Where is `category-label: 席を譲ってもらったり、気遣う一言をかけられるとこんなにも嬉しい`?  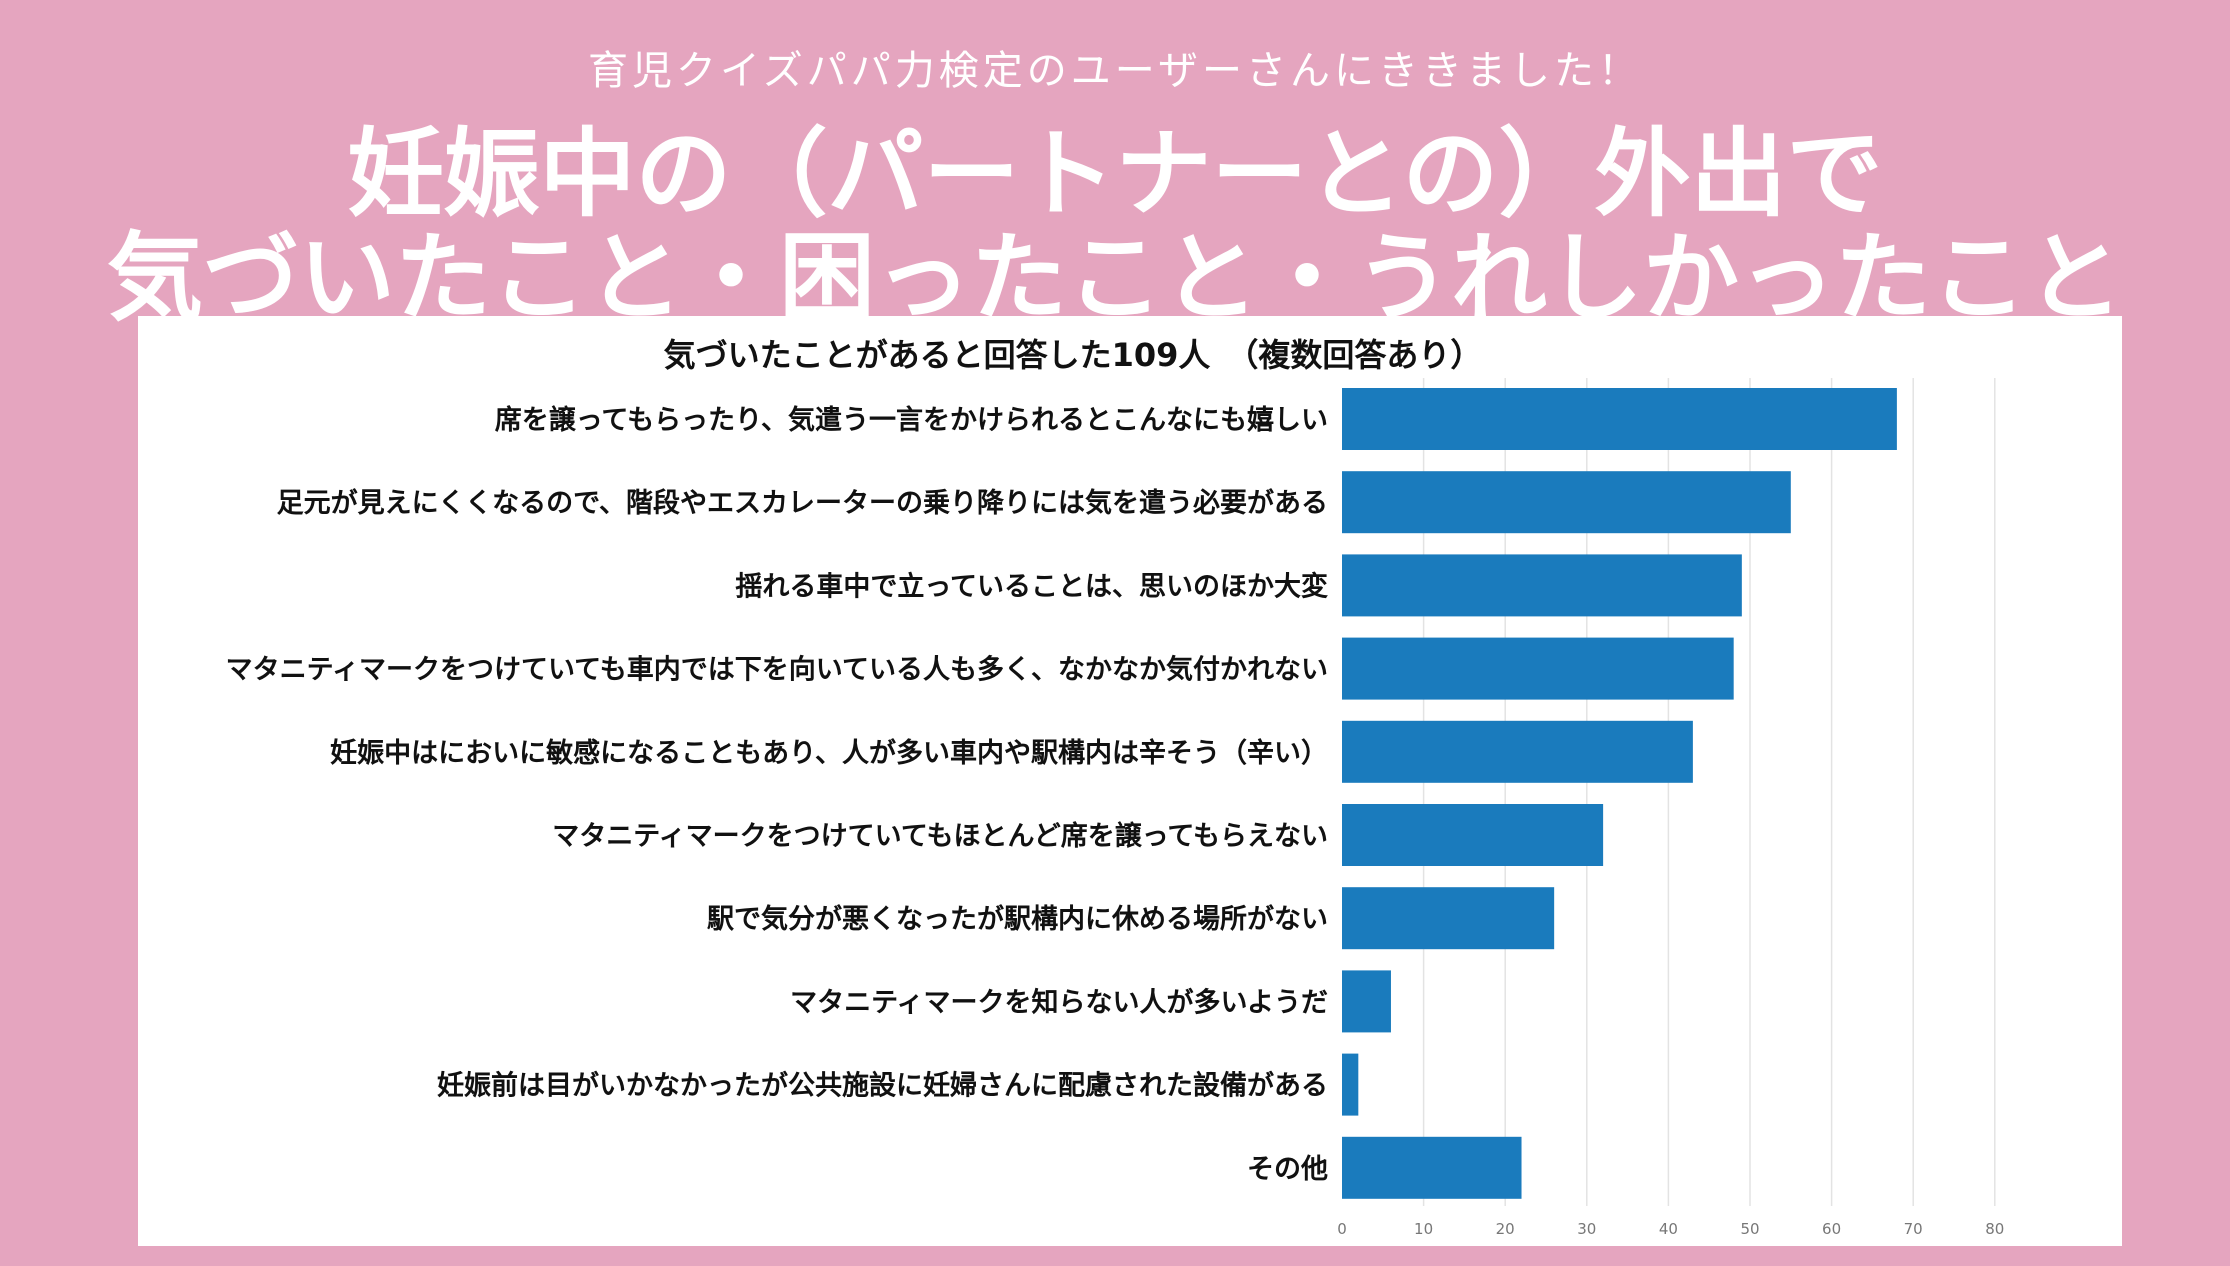 category-label: 席を譲ってもらったり、気遣う一言をかけられるとこんなにも嬉しい is located at coordinates (911, 420).